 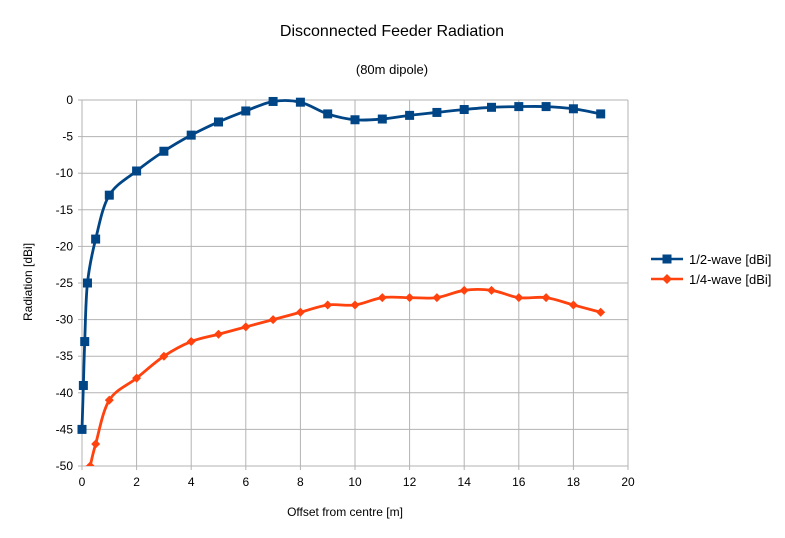 I want to click on x-tick-label: 0, so click(x=82, y=482).